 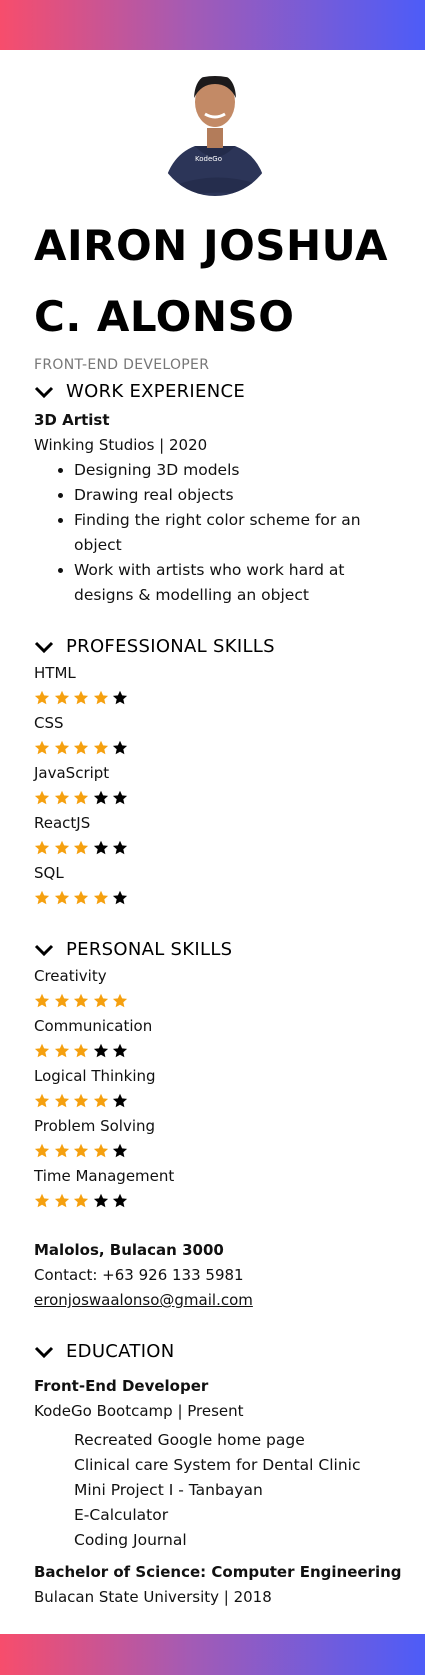 I want to click on job-title: 3D Artist, so click(x=72, y=420).